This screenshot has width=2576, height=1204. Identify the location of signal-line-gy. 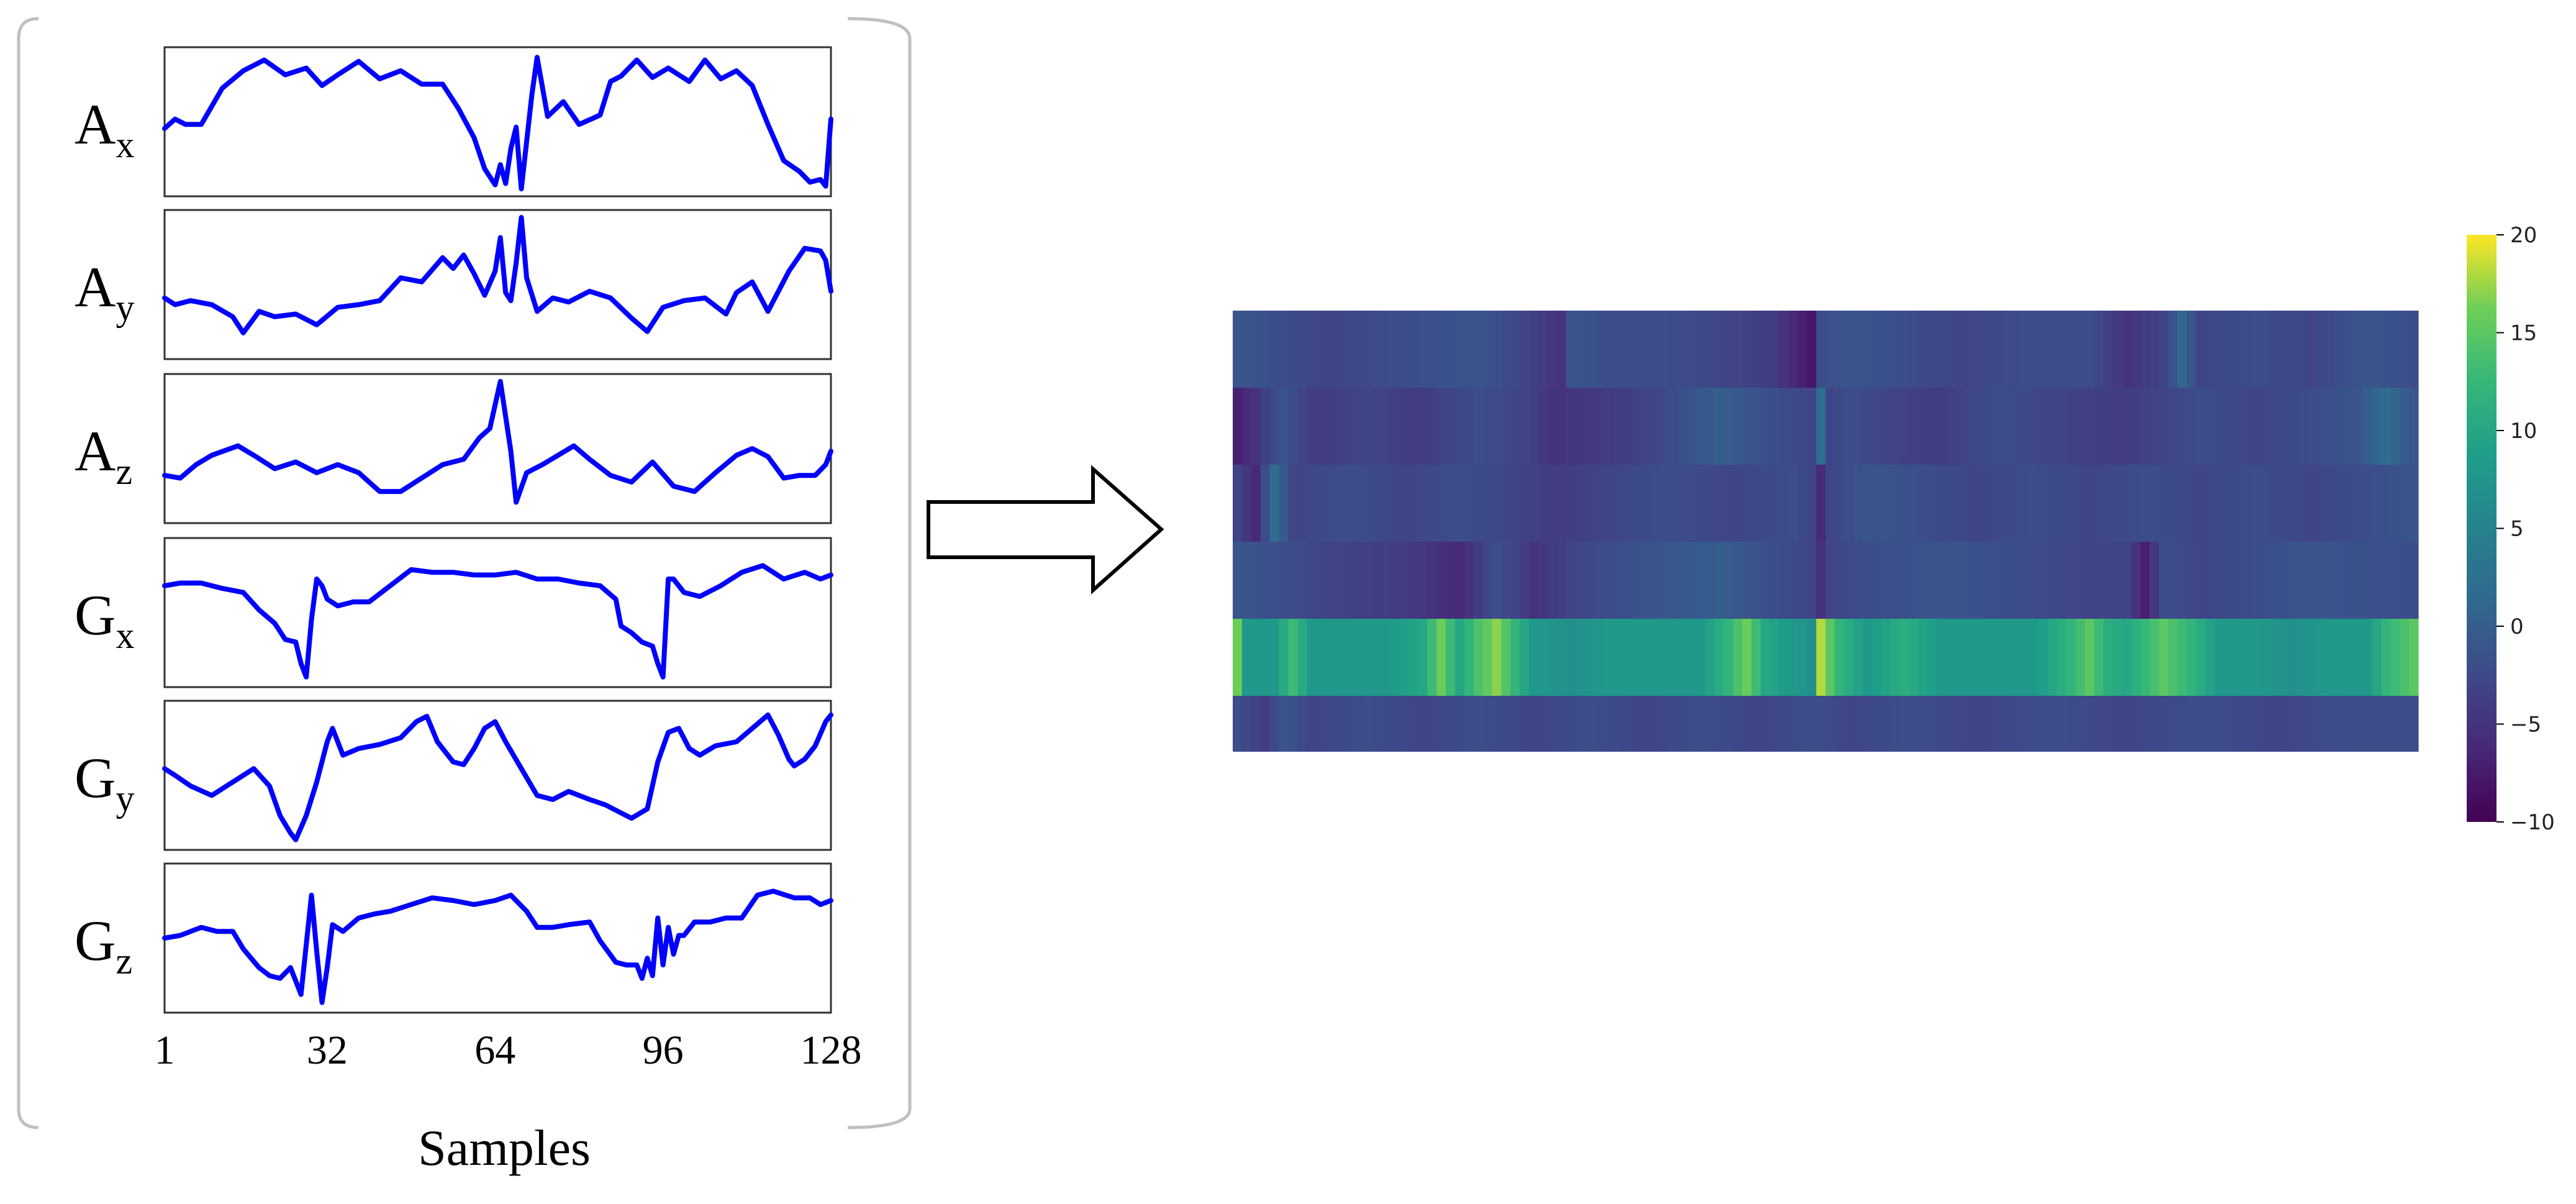
(497, 777).